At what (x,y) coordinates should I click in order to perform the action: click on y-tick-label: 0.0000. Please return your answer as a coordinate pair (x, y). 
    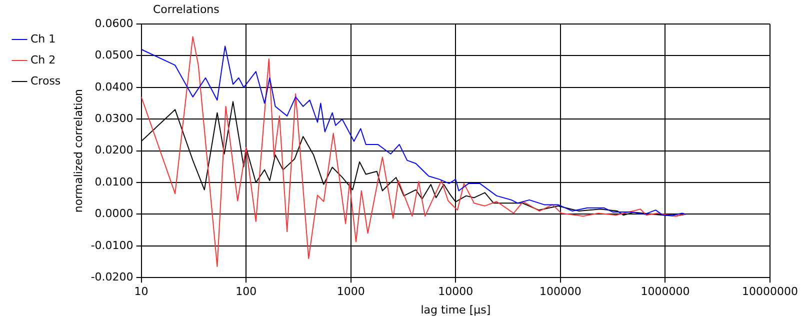
    Looking at the image, I should click on (114, 213).